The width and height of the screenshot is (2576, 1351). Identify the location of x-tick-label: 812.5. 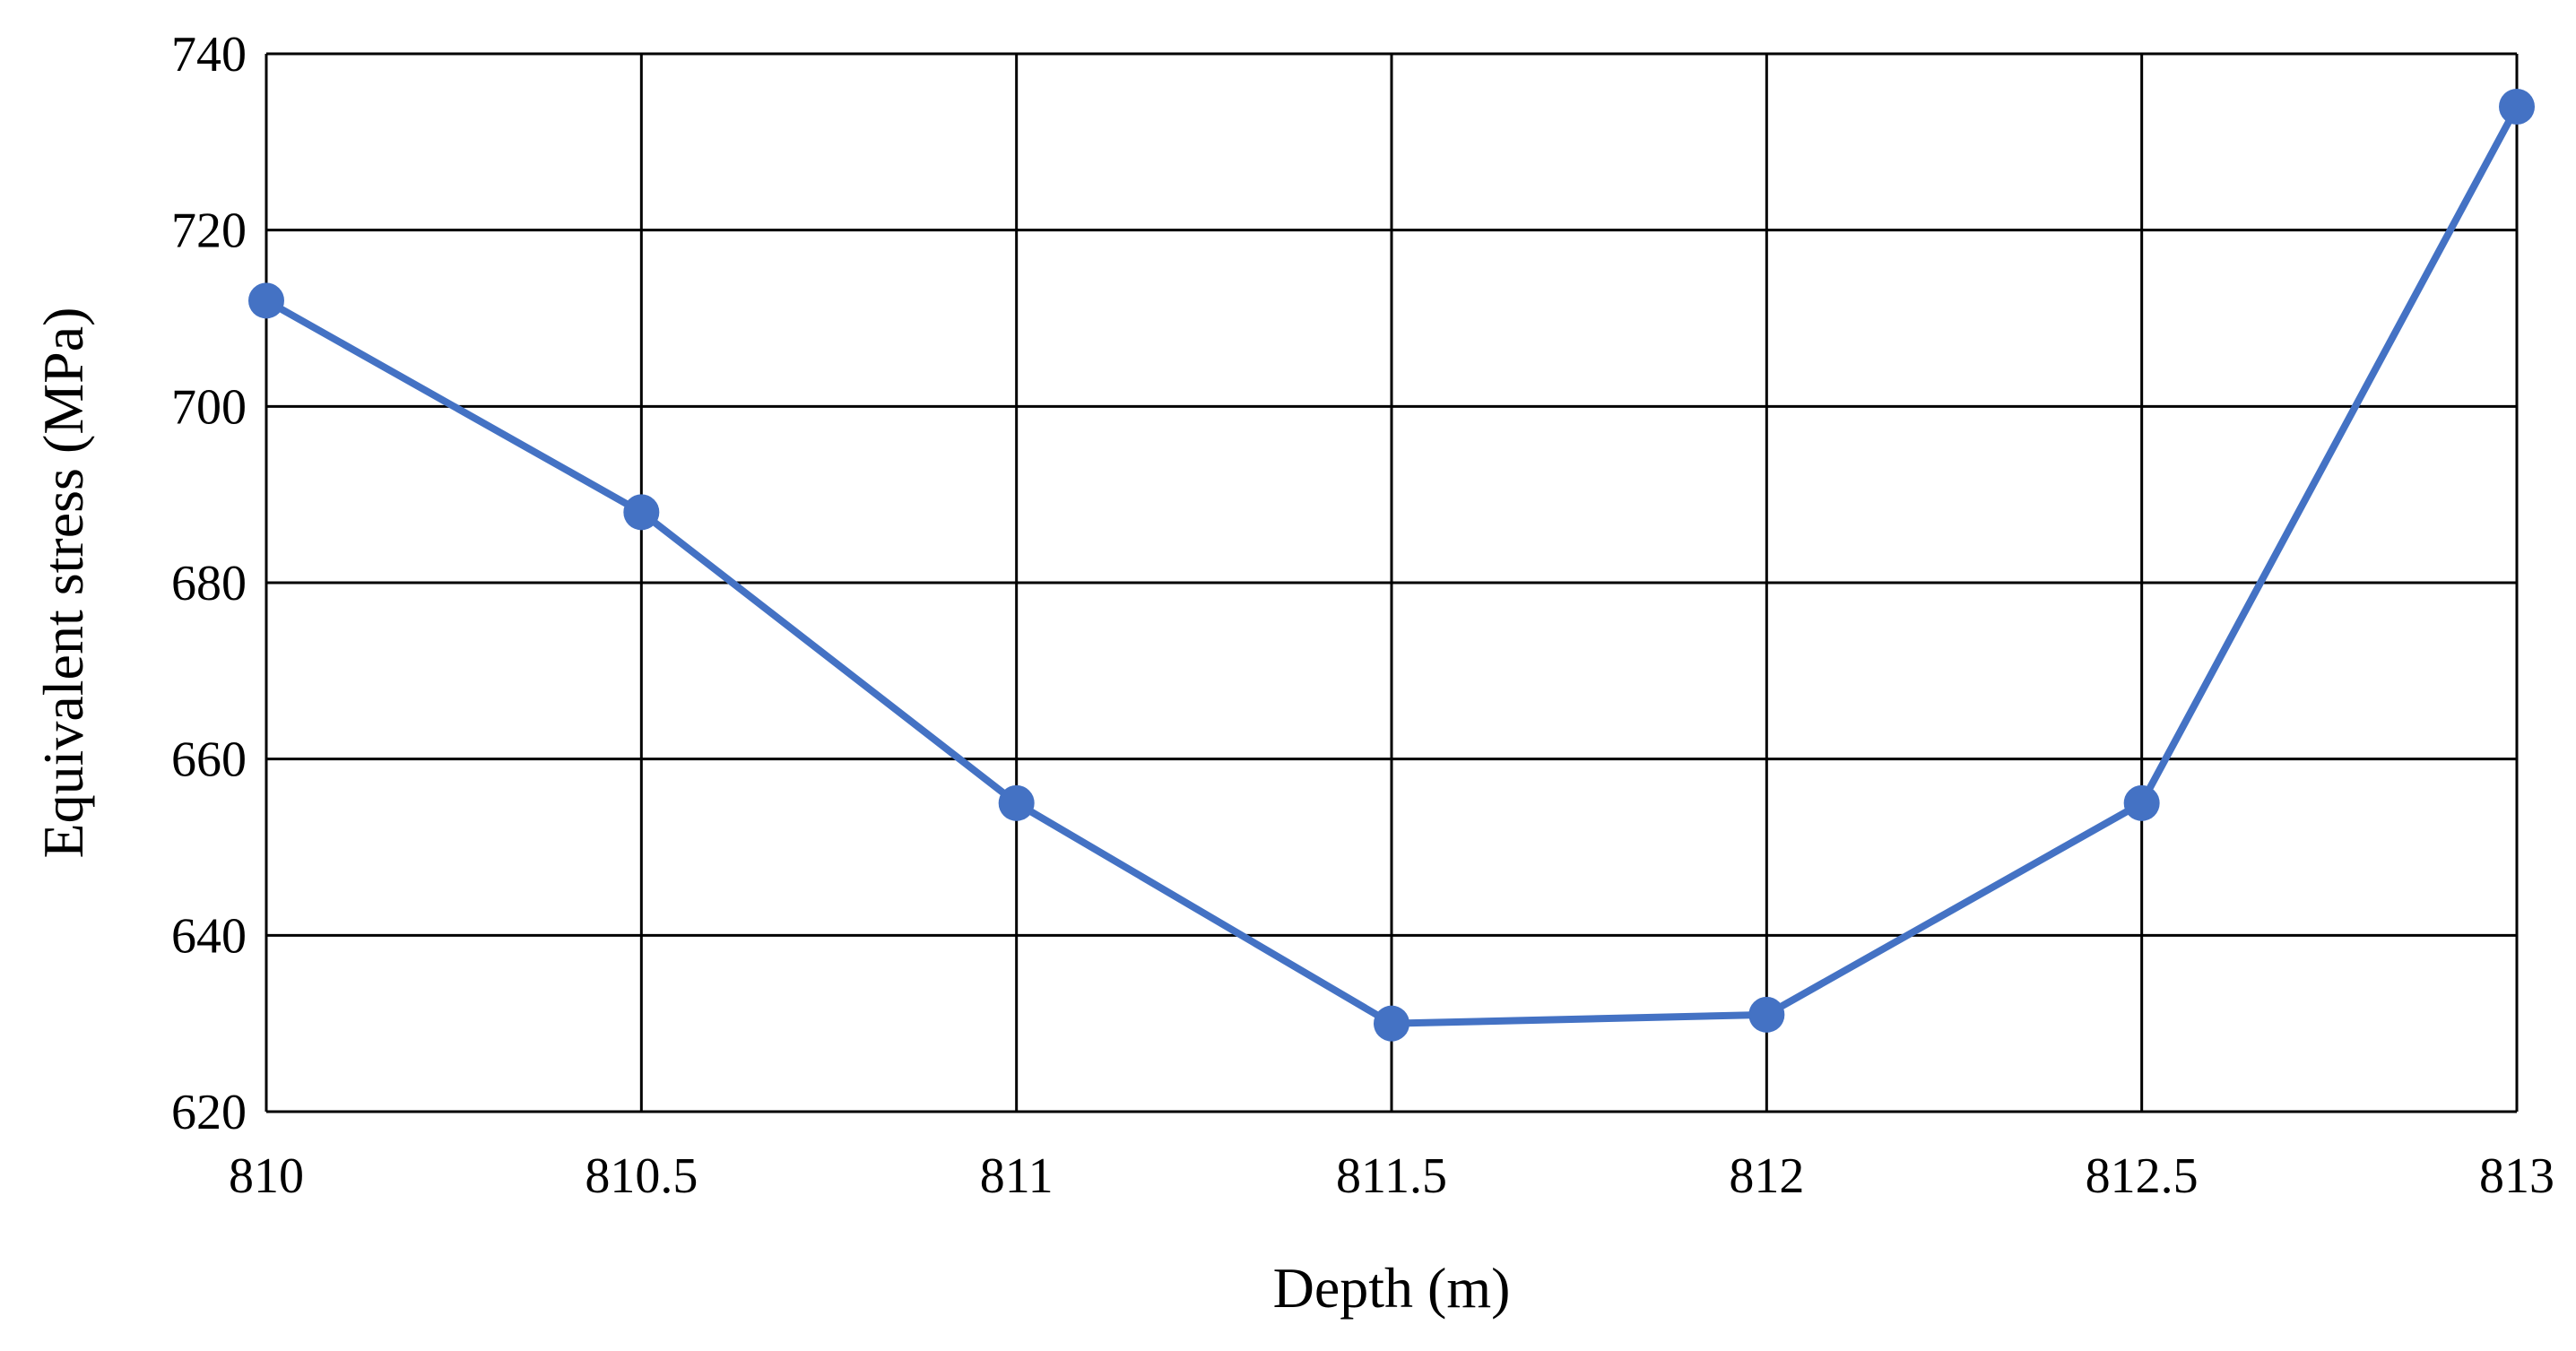
(2142, 1176).